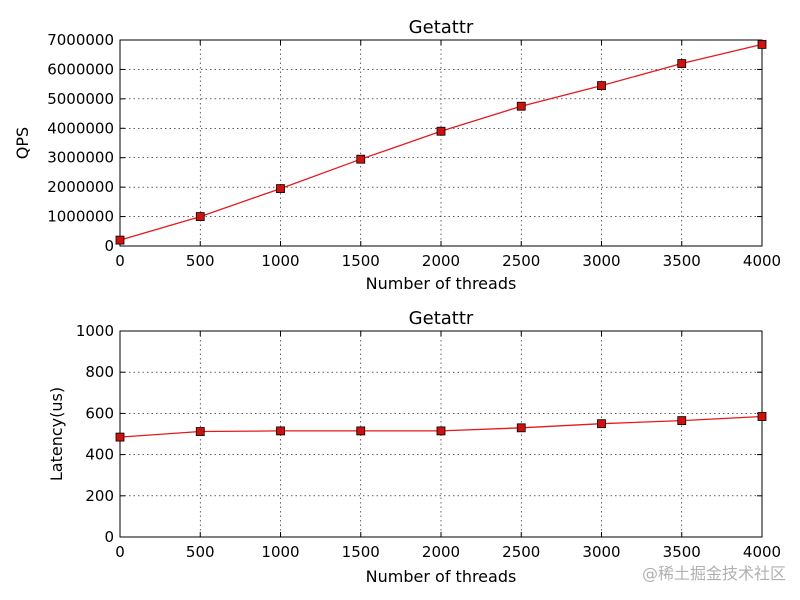 The image size is (800, 600). Describe the element at coordinates (95, 331) in the screenshot. I see `y-tick-label: 1000` at that location.